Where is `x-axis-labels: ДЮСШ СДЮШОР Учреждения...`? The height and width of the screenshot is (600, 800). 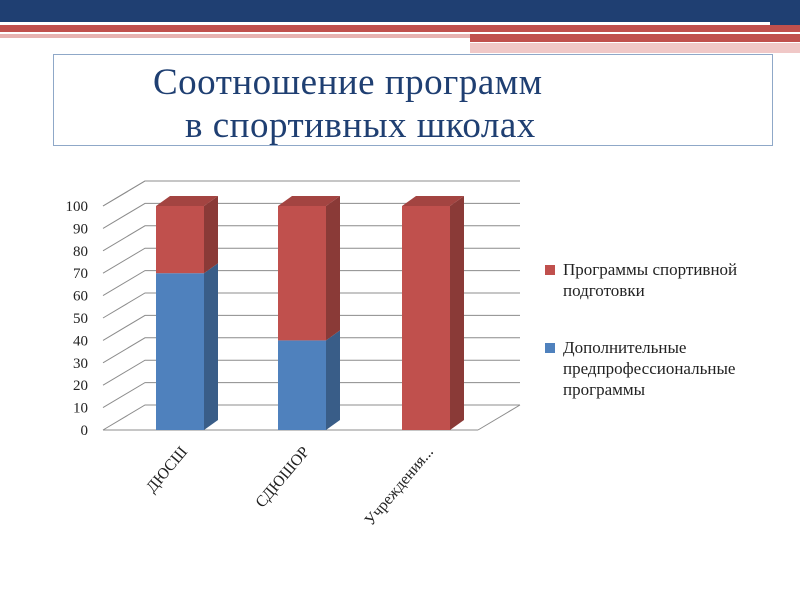 x-axis-labels: ДЮСШ СДЮШОР Учреждения... is located at coordinates (290, 487).